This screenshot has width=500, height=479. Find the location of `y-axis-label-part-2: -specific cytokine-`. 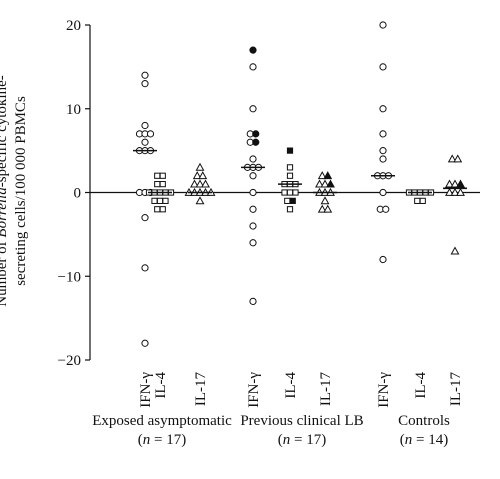

y-axis-label-part-2: -specific cytokine- is located at coordinates (5, 131).